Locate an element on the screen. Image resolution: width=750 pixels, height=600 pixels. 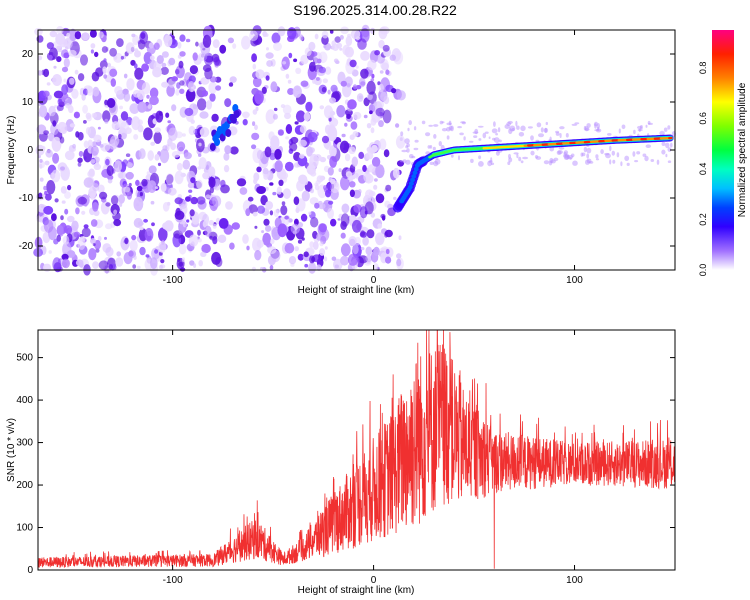
snr-ytick-label: 500 is located at coordinates (24, 358).